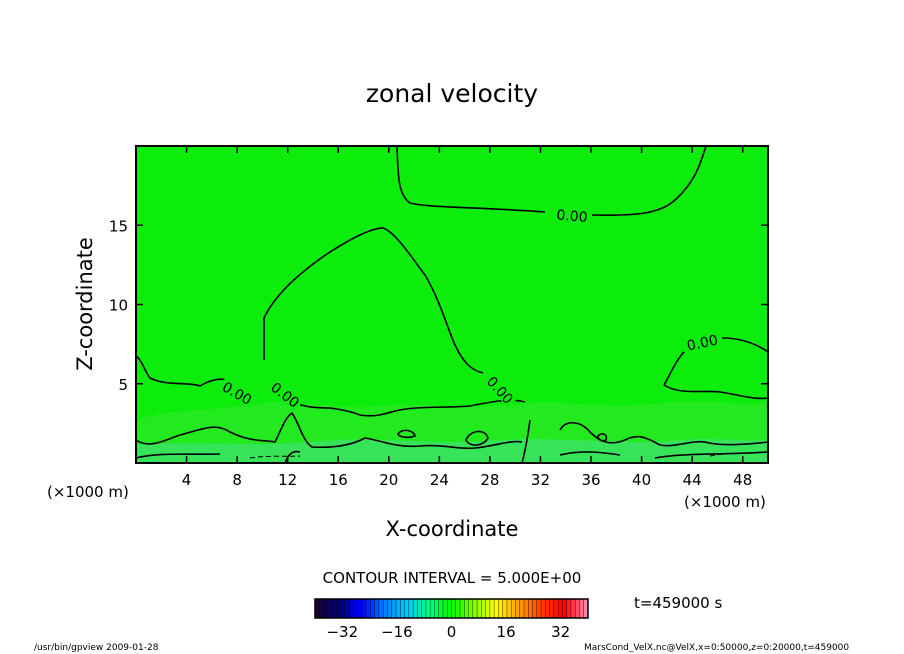 This screenshot has height=654, width=904. What do you see at coordinates (506, 632) in the screenshot?
I see `colorbar-tick-label-3: 16` at bounding box center [506, 632].